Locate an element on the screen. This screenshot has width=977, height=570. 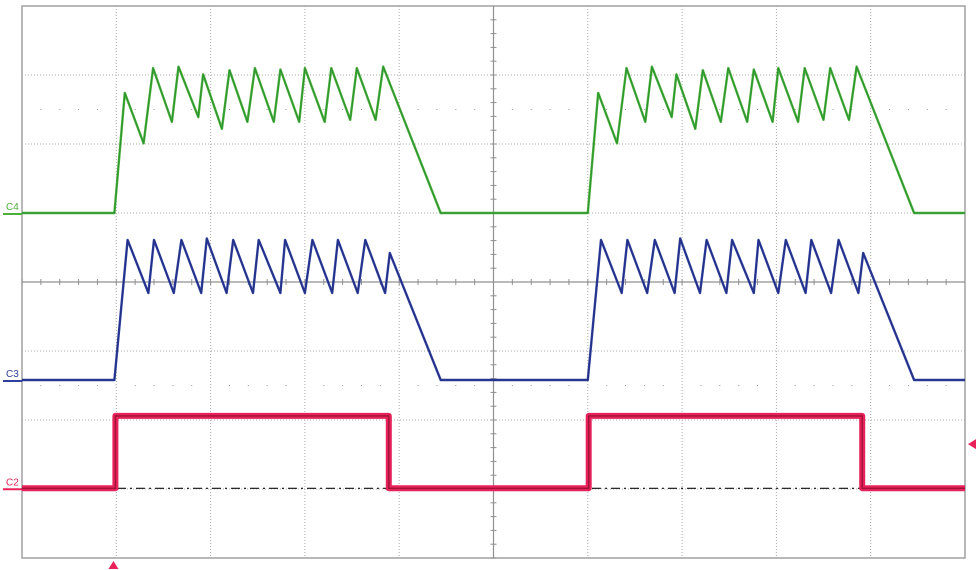
trigger-level-marker is located at coordinates (972, 444).